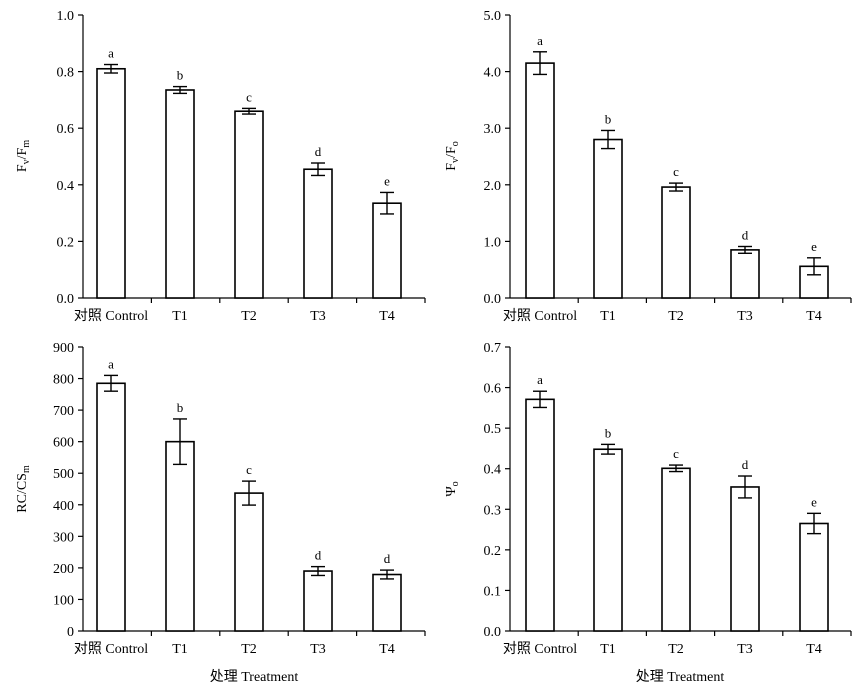 The image size is (862, 691). What do you see at coordinates (63, 537) in the screenshot?
I see `y-tick-label: 300` at bounding box center [63, 537].